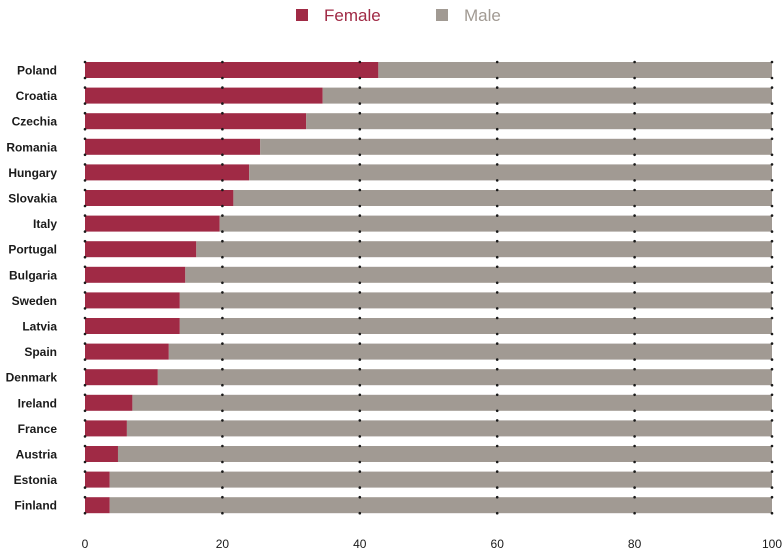 Image resolution: width=783 pixels, height=555 pixels. What do you see at coordinates (33, 275) in the screenshot?
I see `category-label-bulgaria: Bulgaria` at bounding box center [33, 275].